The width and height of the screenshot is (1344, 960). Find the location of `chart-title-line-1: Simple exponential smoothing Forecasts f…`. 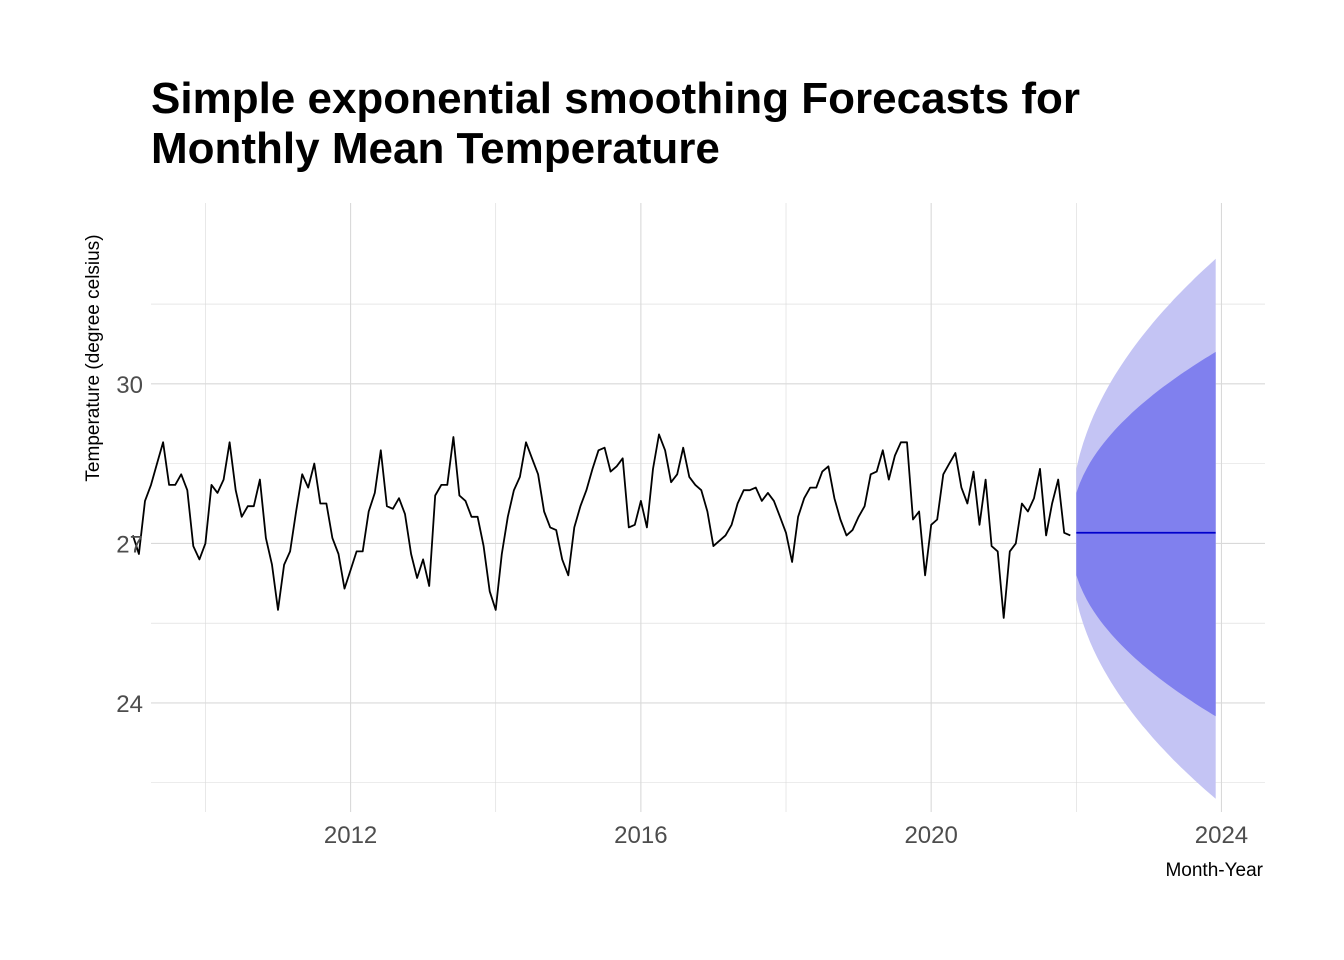

chart-title-line-1: Simple exponential smoothing Forecasts f… is located at coordinates (616, 98).